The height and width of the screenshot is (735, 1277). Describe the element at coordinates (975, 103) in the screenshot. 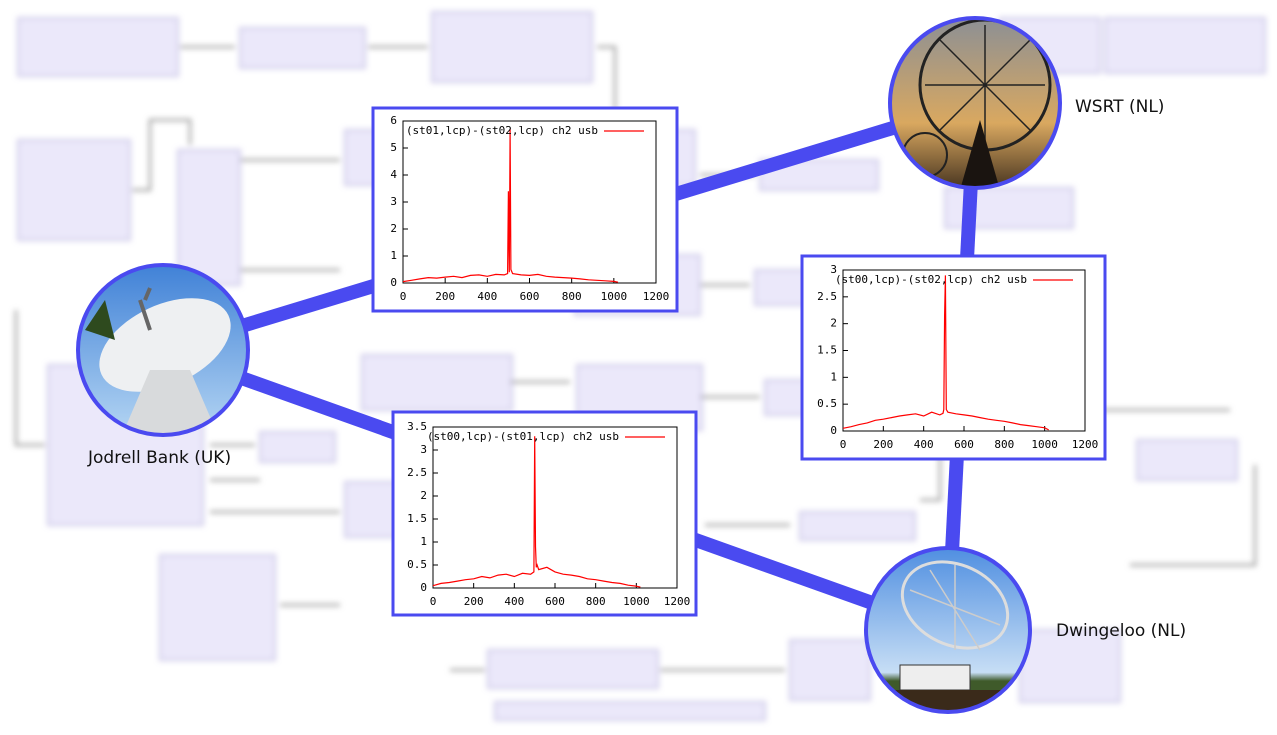

I see `wsrt-photo` at that location.